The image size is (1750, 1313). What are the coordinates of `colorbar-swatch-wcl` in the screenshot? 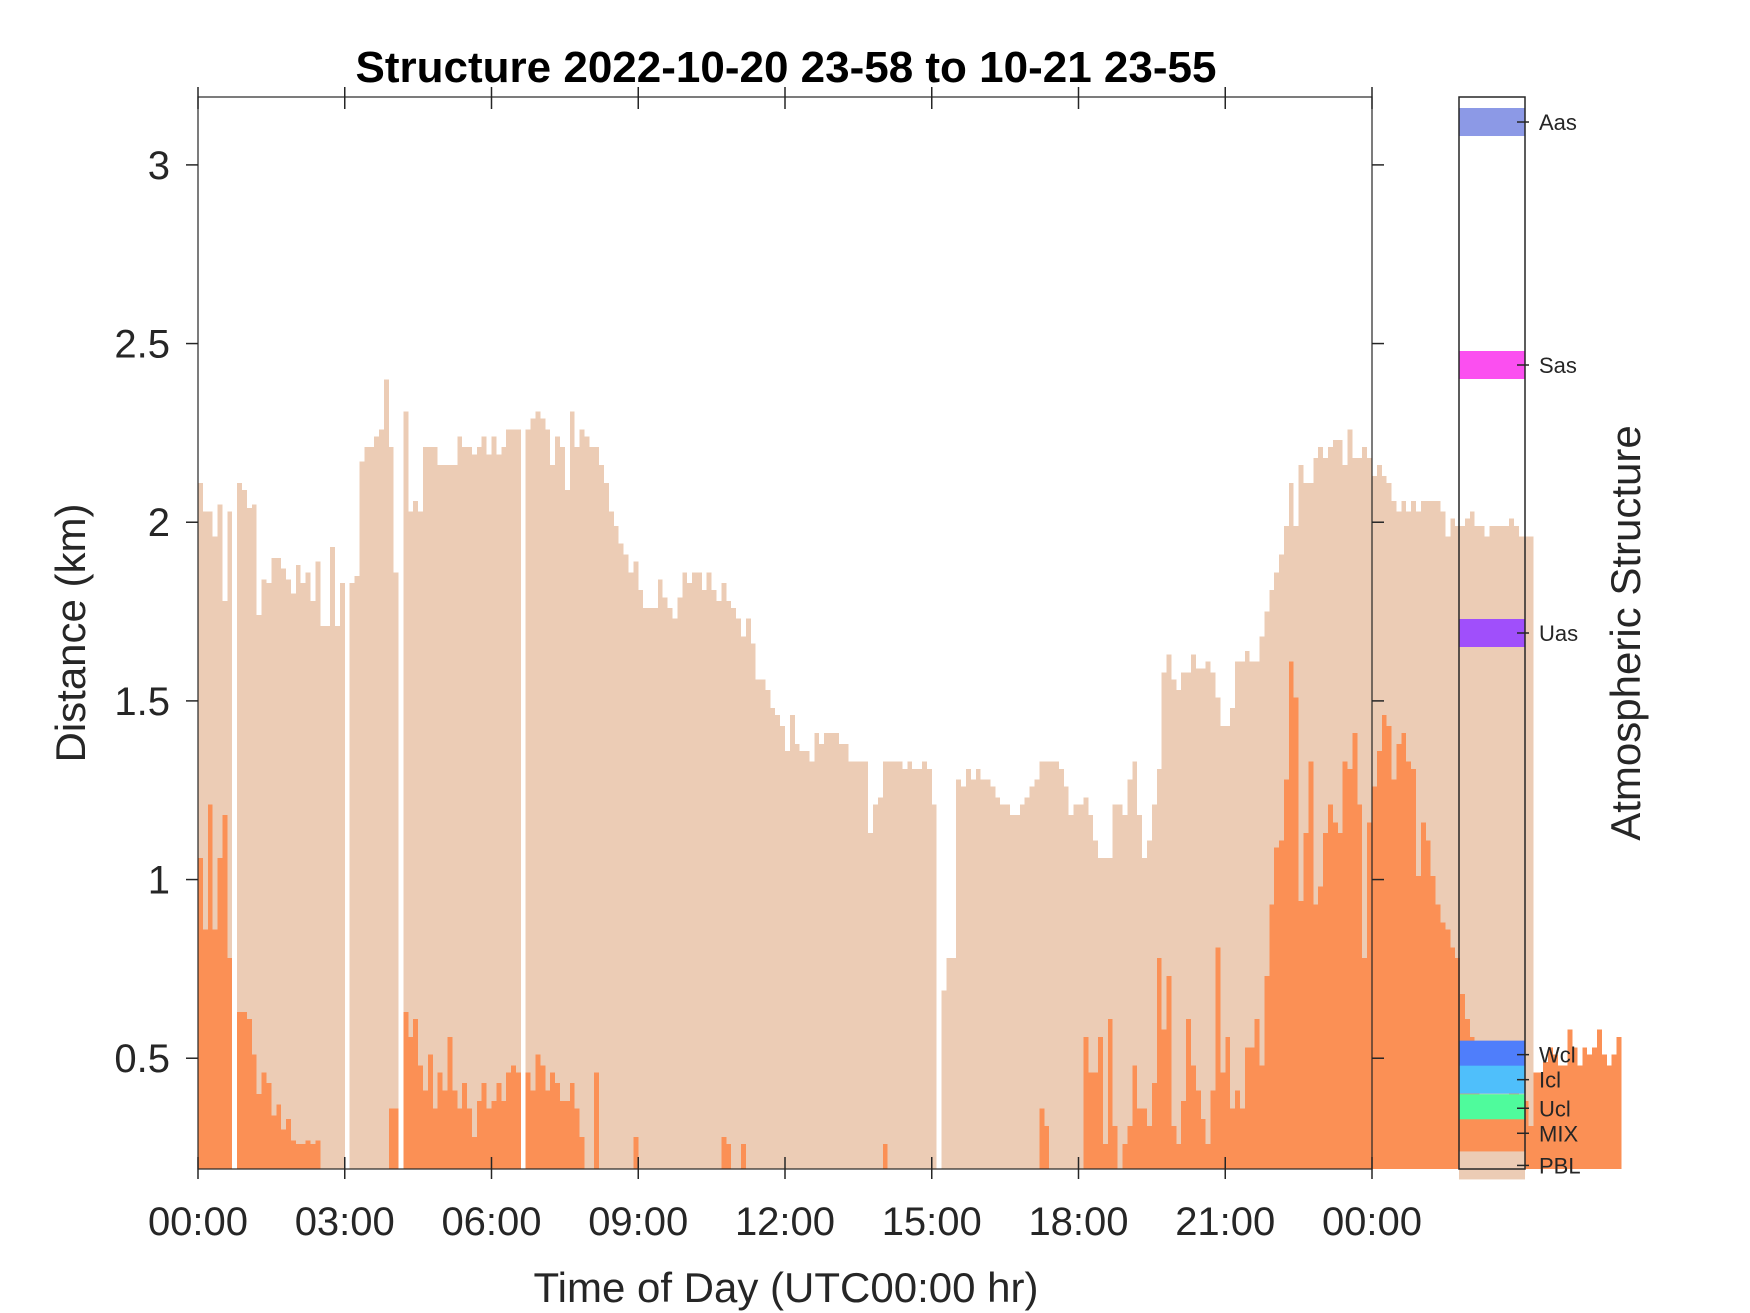 It's located at (1492, 1054).